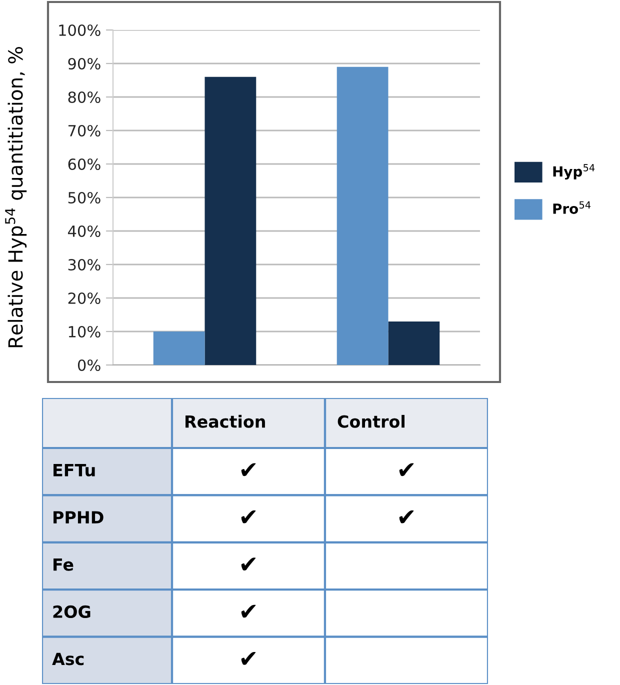 The height and width of the screenshot is (685, 620). Describe the element at coordinates (89, 365) in the screenshot. I see `y-tick-label: 0%` at that location.